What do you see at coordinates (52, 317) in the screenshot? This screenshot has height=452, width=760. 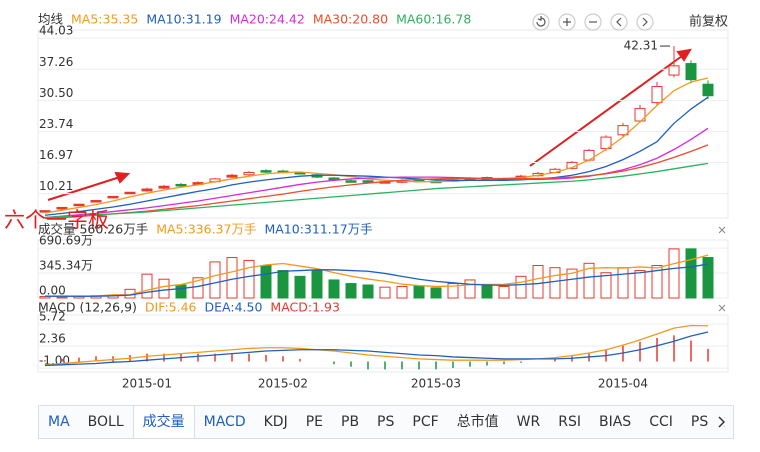 I see `y-tick-label: 5.72` at bounding box center [52, 317].